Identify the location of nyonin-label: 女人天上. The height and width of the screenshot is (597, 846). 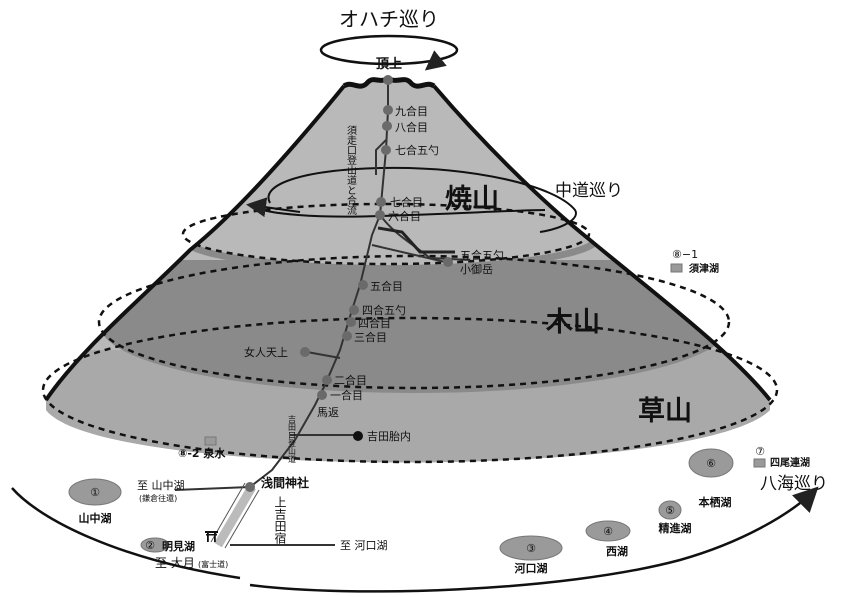
(266, 352).